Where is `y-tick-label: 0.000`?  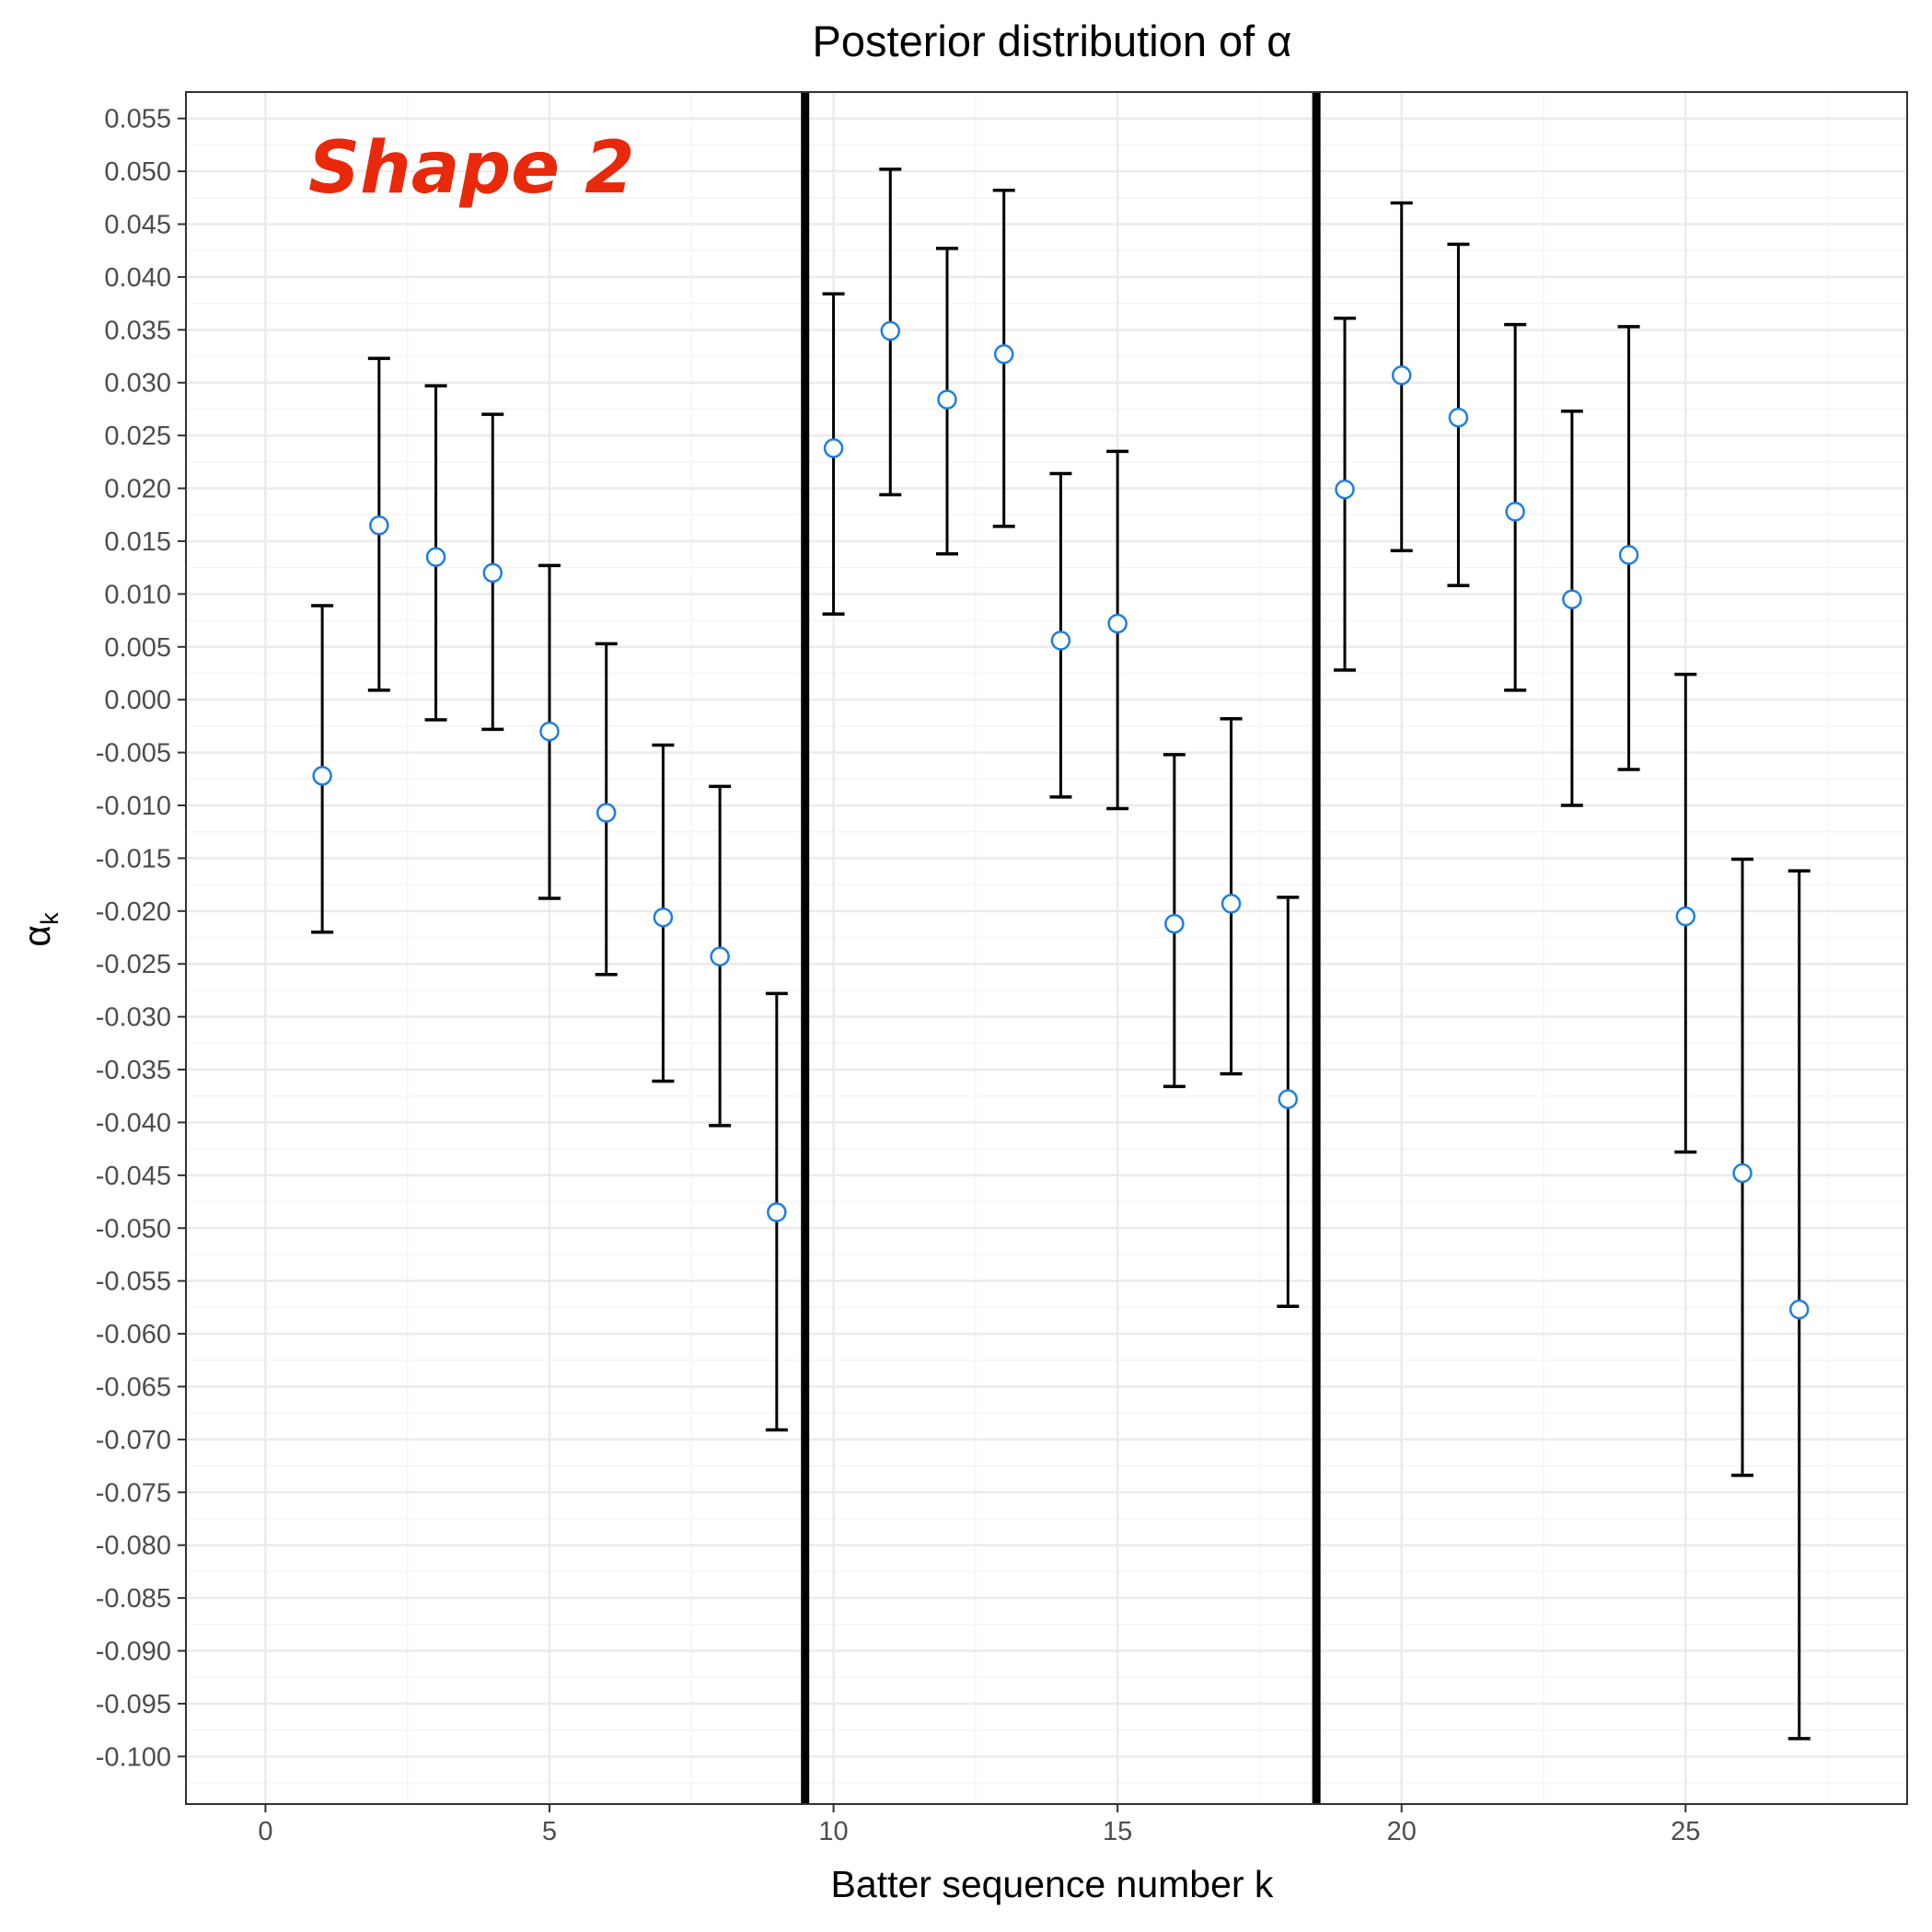 y-tick-label: 0.000 is located at coordinates (137, 700).